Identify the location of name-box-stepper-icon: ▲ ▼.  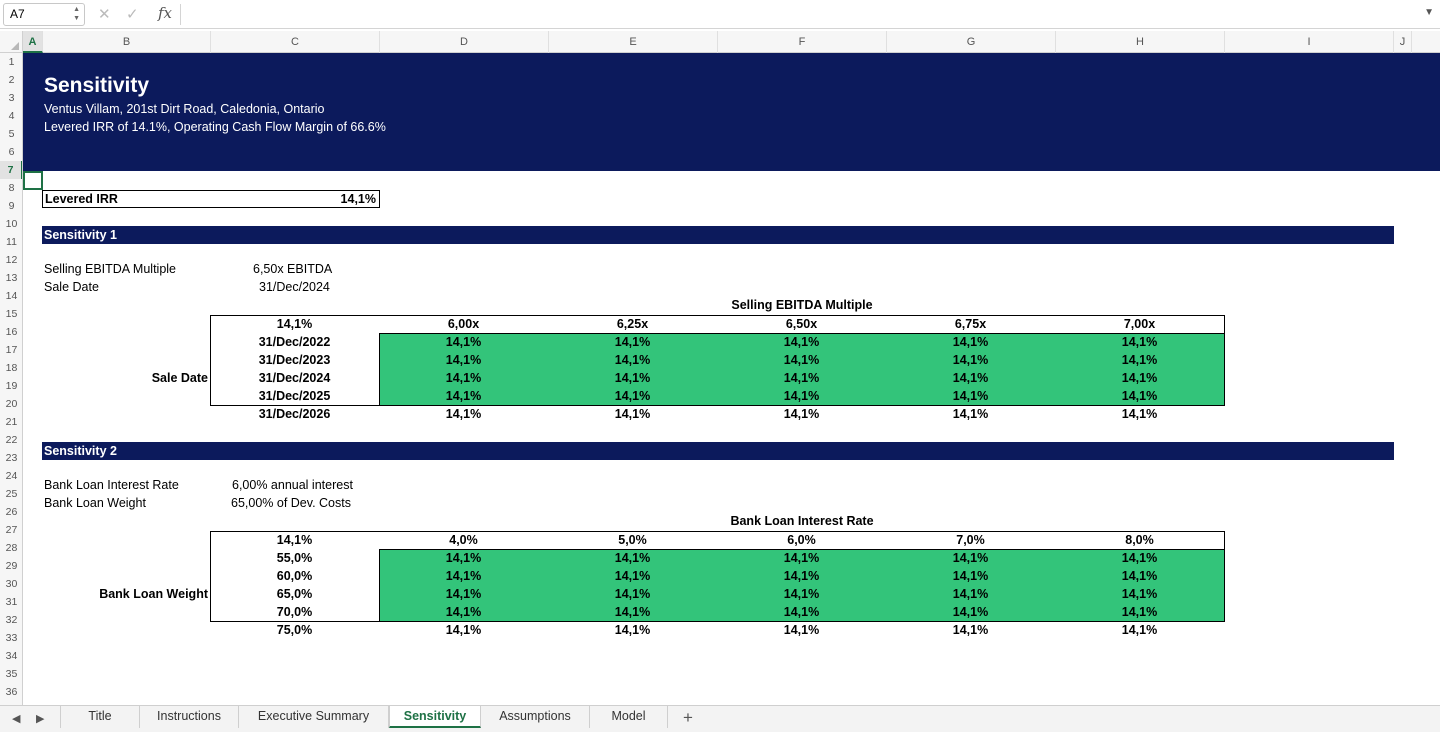
(76, 14).